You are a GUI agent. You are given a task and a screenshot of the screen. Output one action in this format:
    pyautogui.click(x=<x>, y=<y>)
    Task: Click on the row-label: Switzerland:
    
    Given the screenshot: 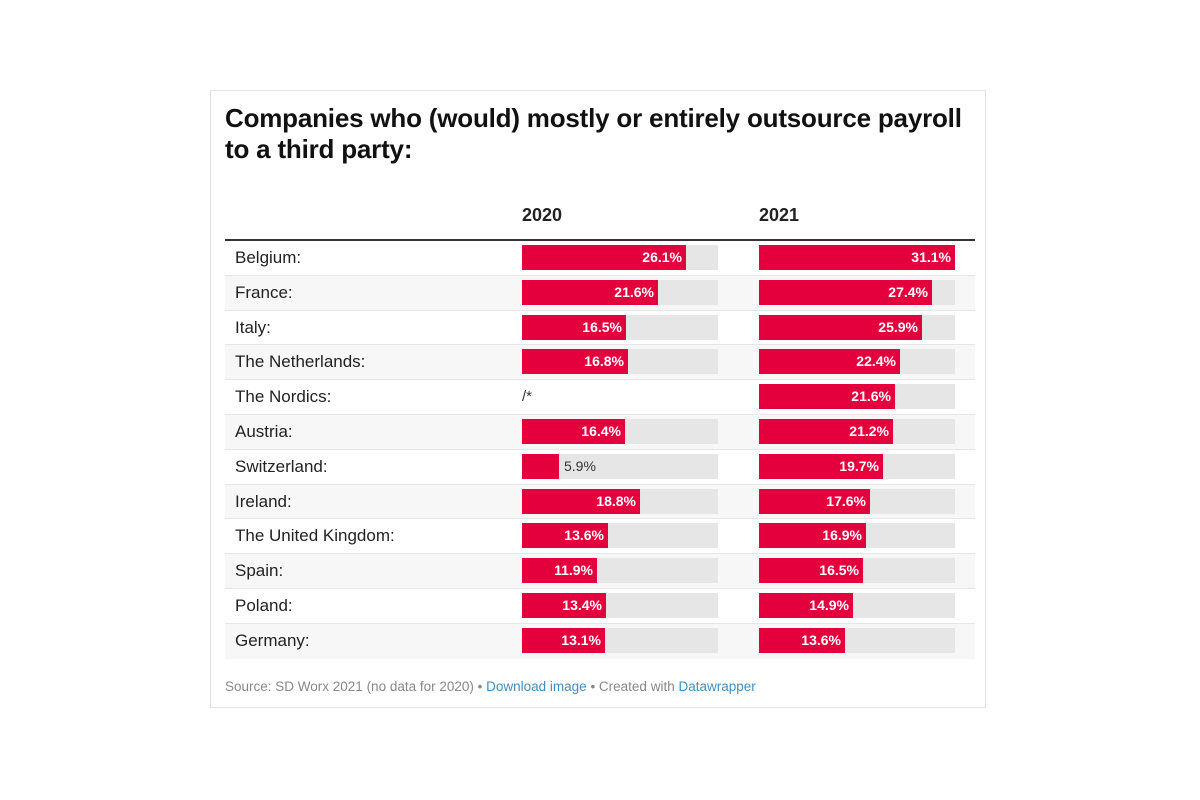 What is the action you would take?
    pyautogui.click(x=281, y=466)
    